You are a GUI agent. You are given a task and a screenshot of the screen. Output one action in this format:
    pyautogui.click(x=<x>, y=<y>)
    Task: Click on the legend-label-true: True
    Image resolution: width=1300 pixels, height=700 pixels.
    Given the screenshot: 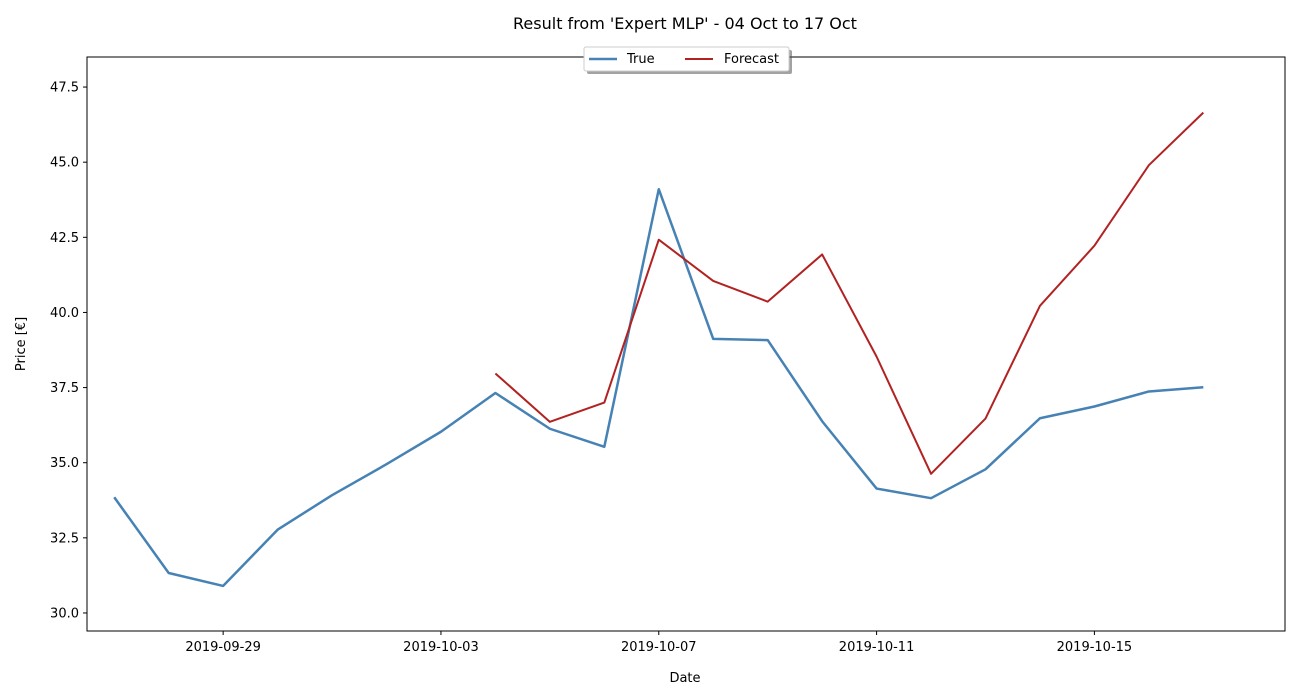 What is the action you would take?
    pyautogui.click(x=640, y=59)
    